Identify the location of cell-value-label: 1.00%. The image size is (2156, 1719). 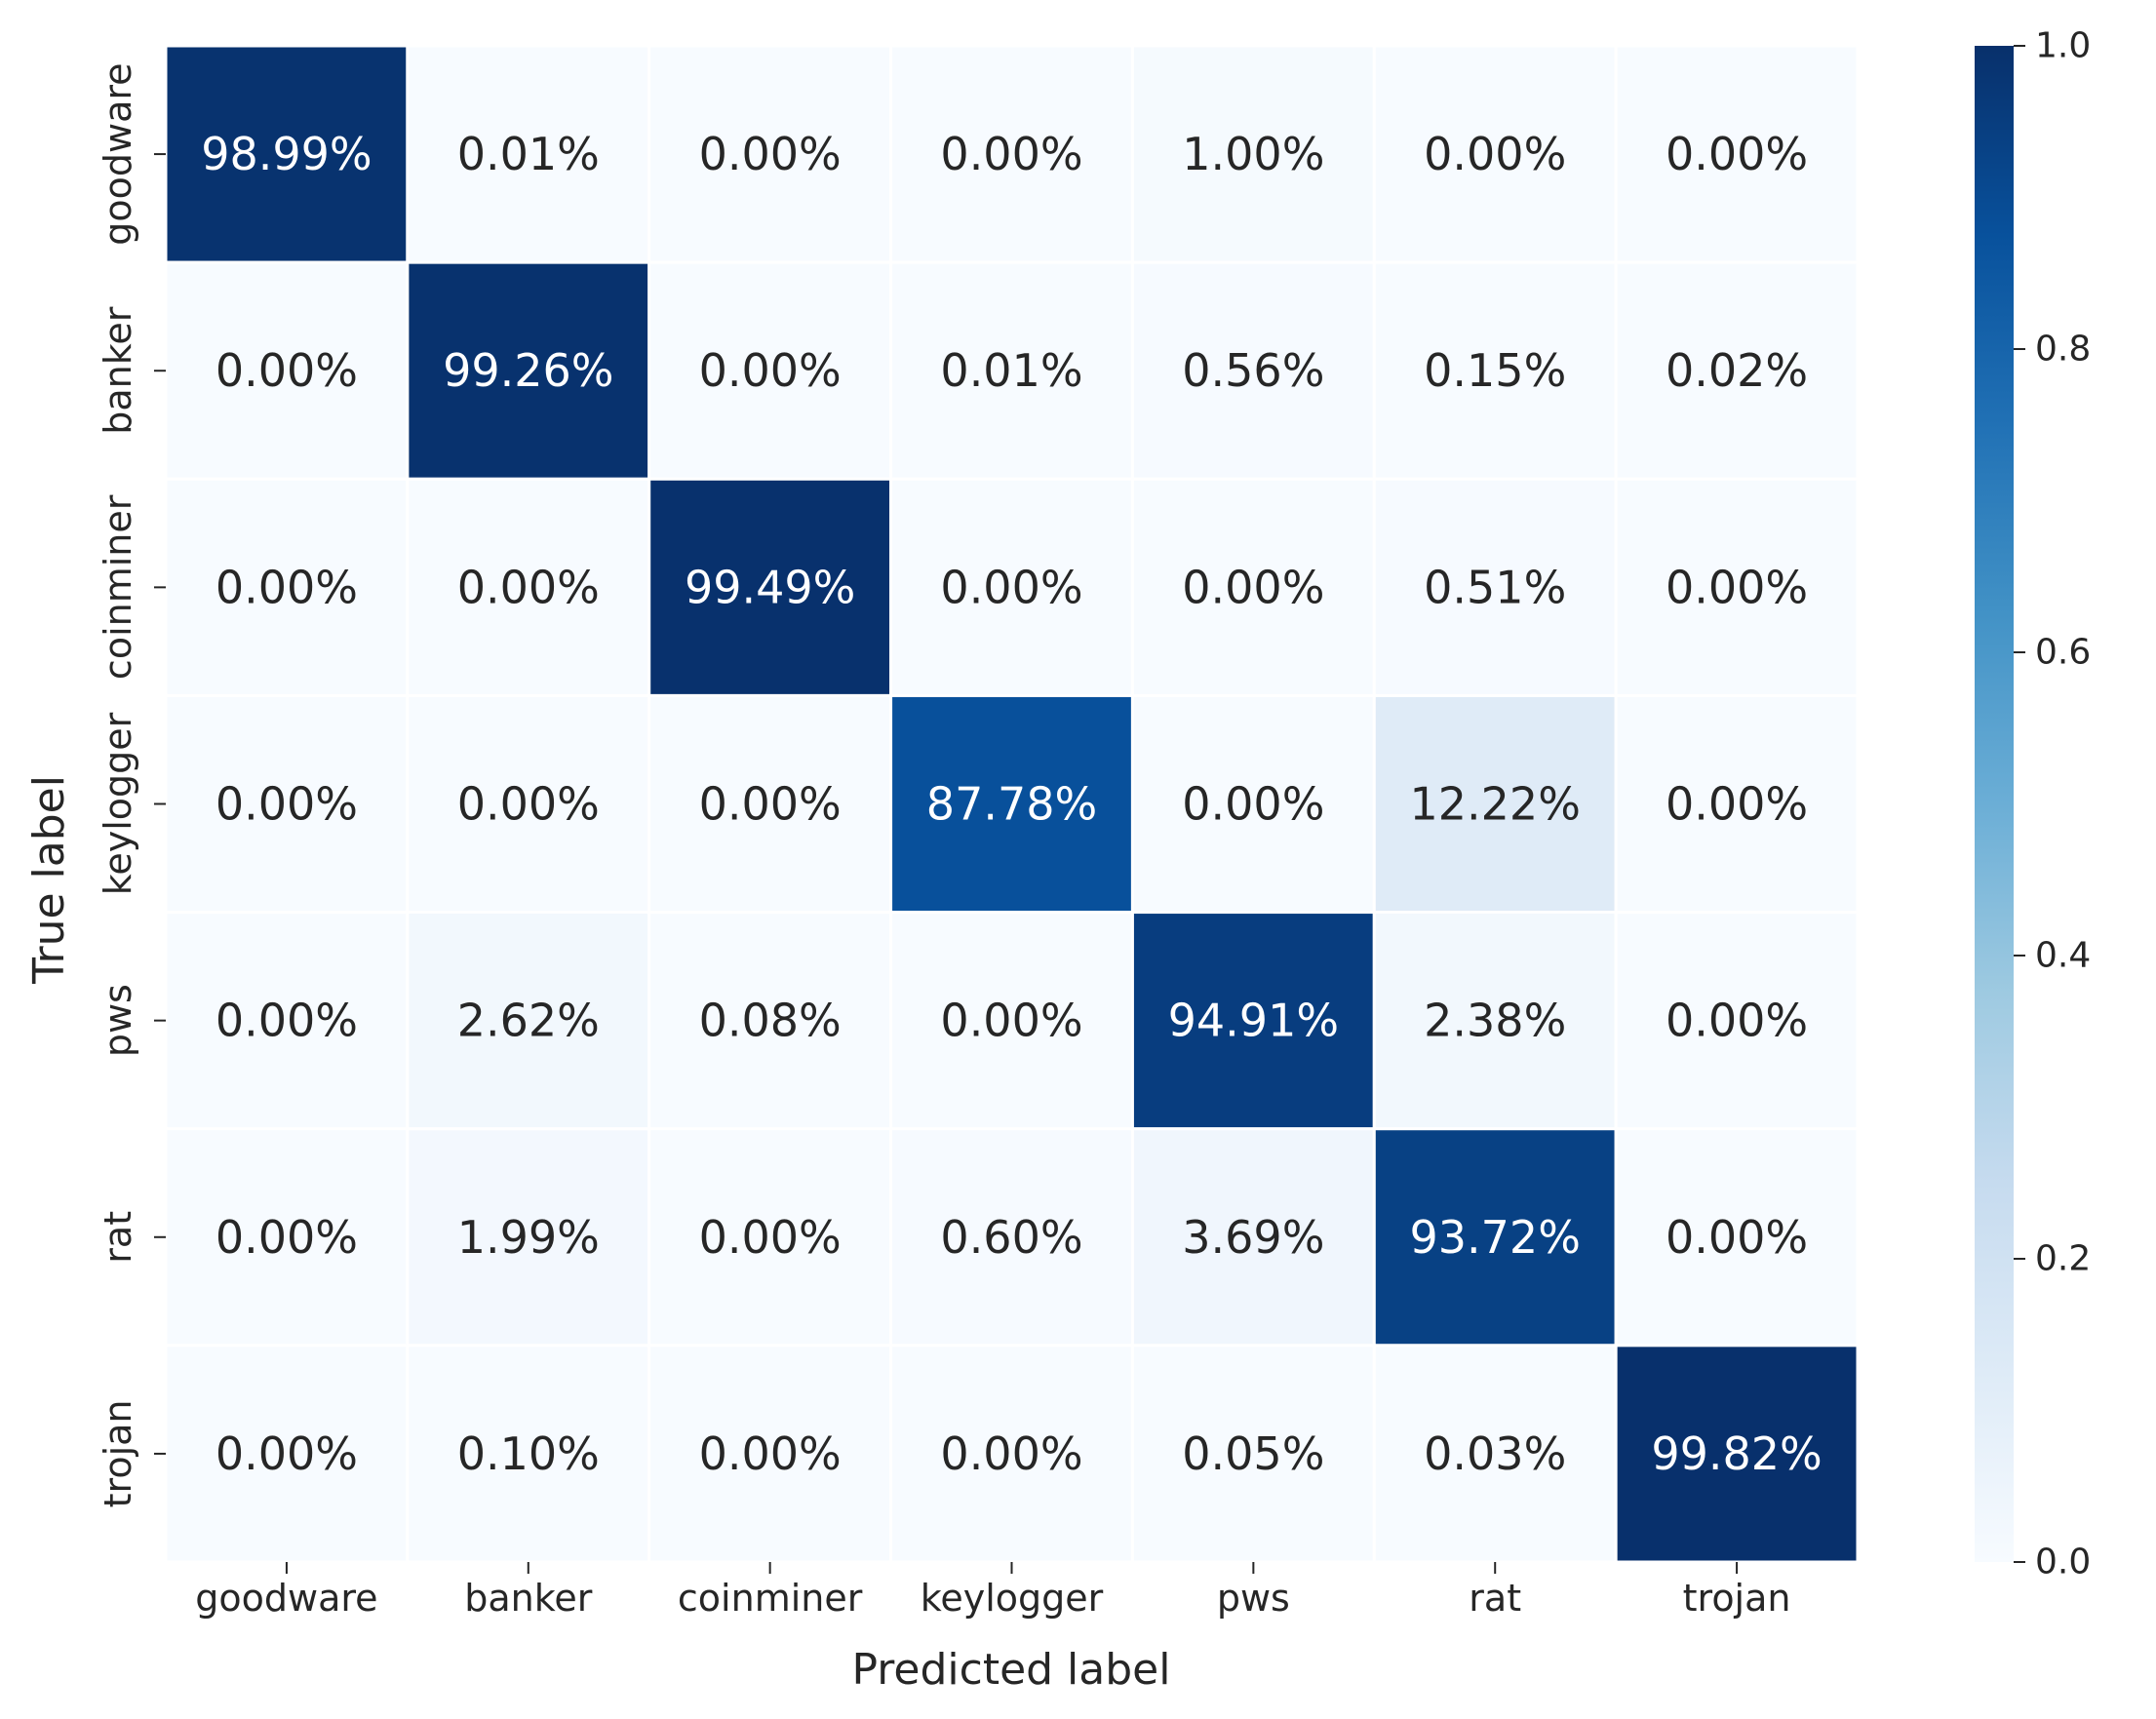
(1253, 154).